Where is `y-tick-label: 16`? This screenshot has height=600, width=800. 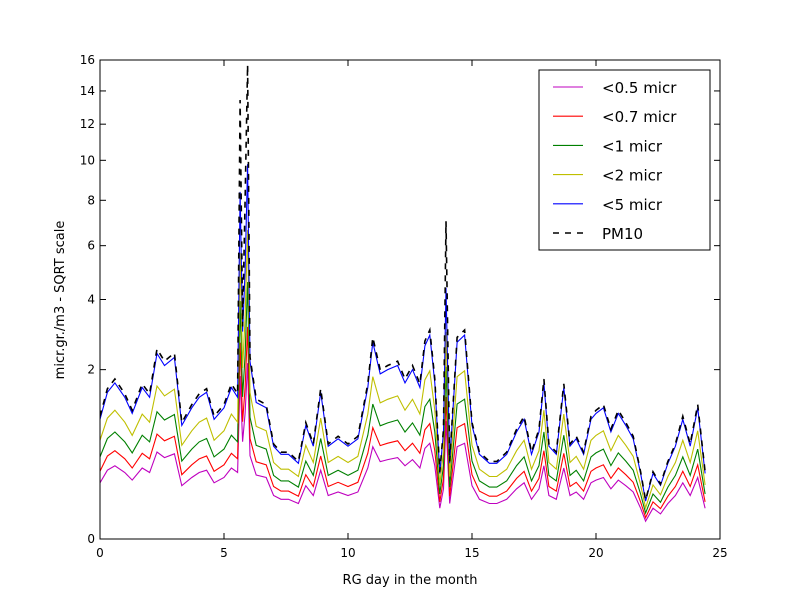 y-tick-label: 16 is located at coordinates (87, 60).